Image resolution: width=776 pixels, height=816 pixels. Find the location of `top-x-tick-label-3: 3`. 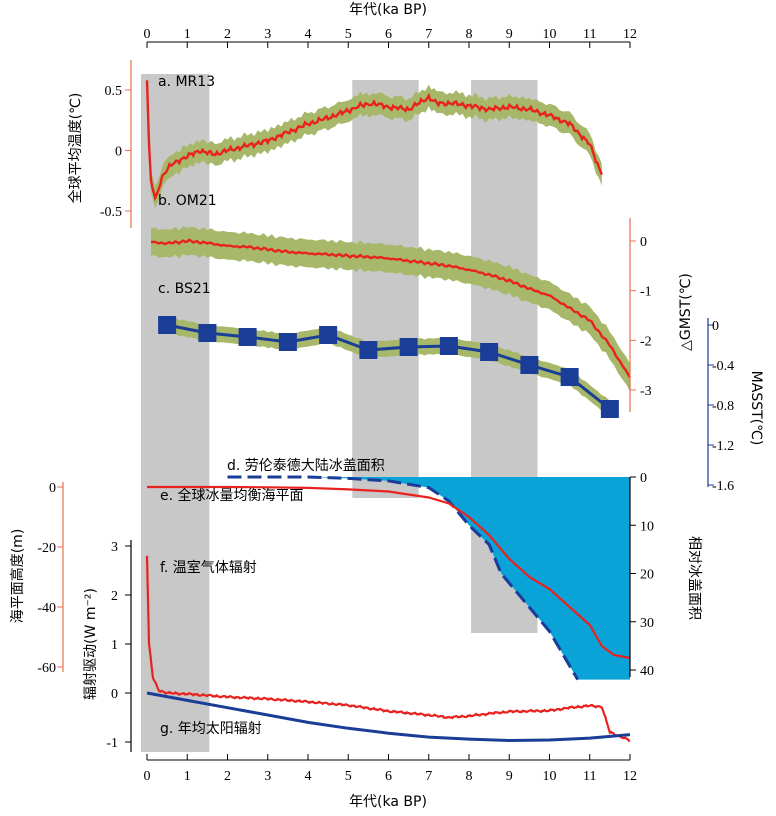

top-x-tick-label-3: 3 is located at coordinates (267, 34).